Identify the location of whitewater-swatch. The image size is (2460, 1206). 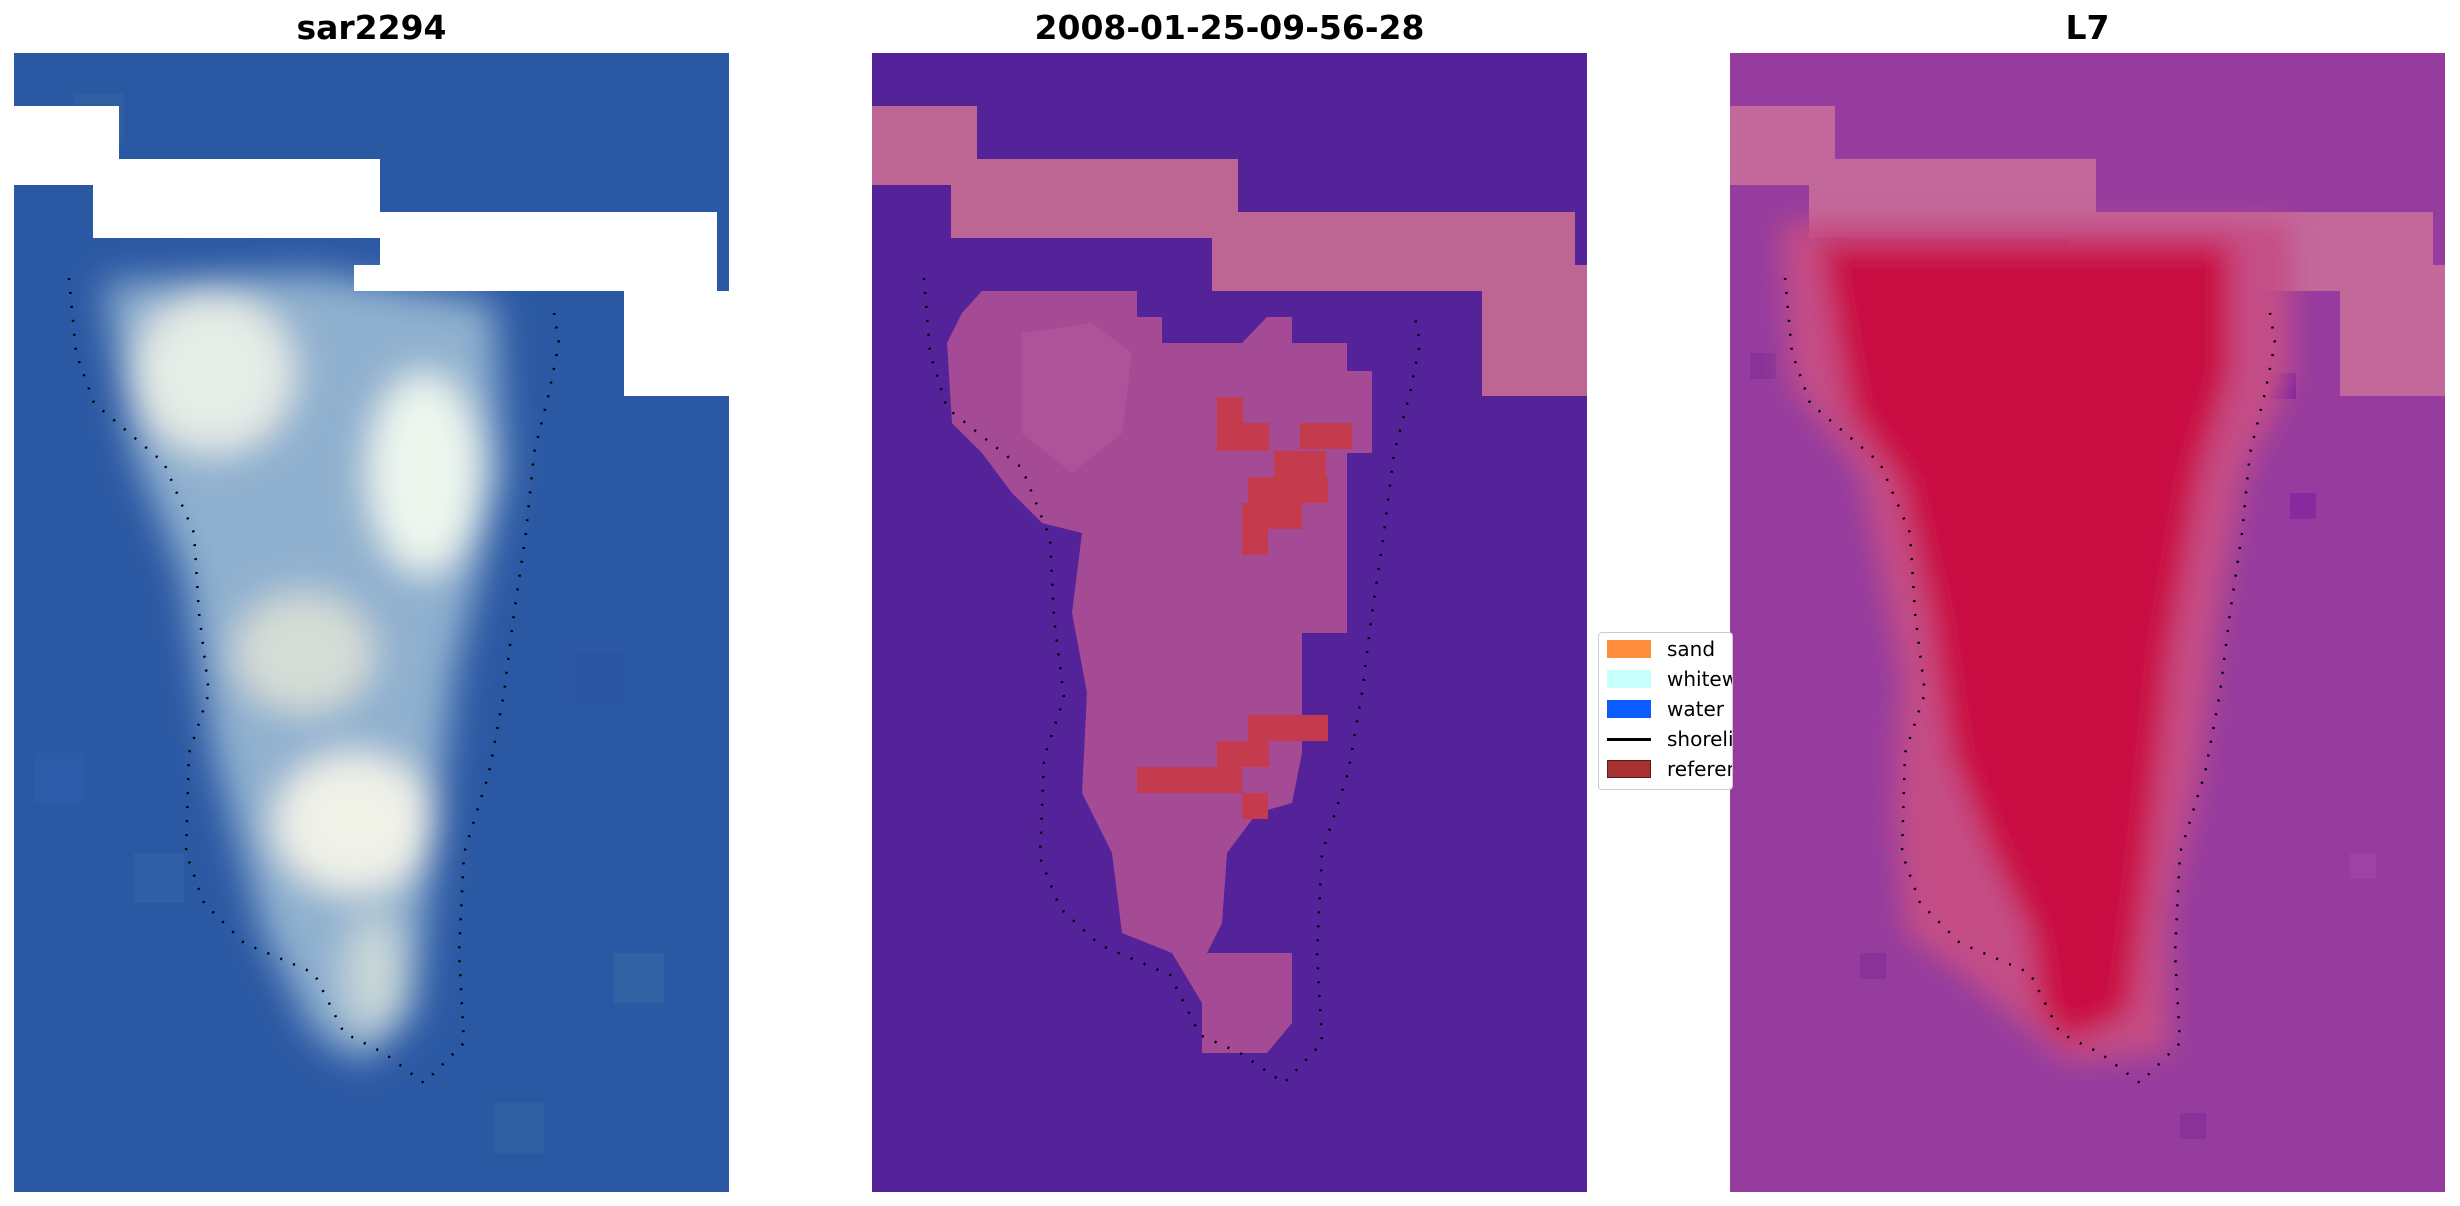
(1629, 679).